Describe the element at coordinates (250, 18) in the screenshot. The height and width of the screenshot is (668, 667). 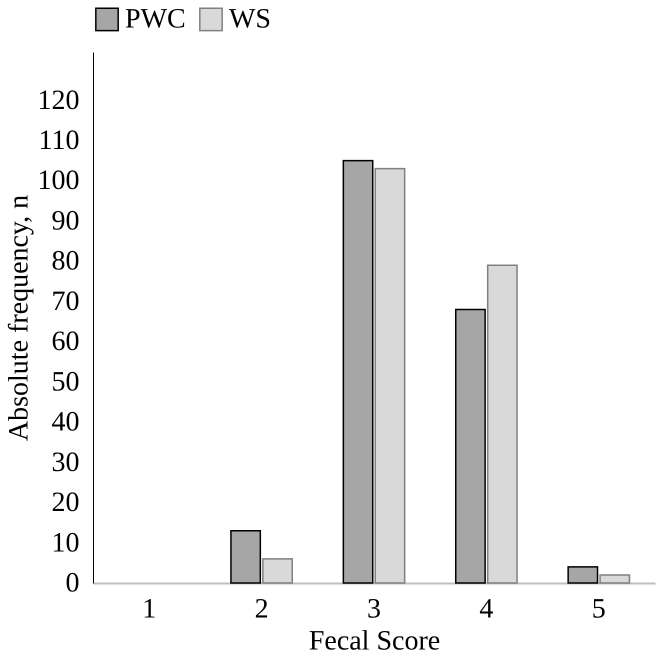
I see `legend-label: WS` at that location.